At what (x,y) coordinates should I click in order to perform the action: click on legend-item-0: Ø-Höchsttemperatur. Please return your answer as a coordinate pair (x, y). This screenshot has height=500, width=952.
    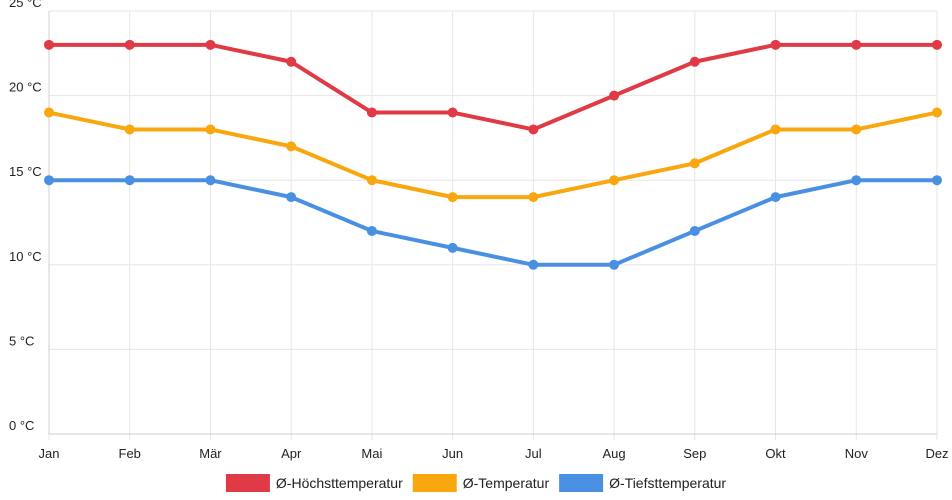
    Looking at the image, I should click on (314, 483).